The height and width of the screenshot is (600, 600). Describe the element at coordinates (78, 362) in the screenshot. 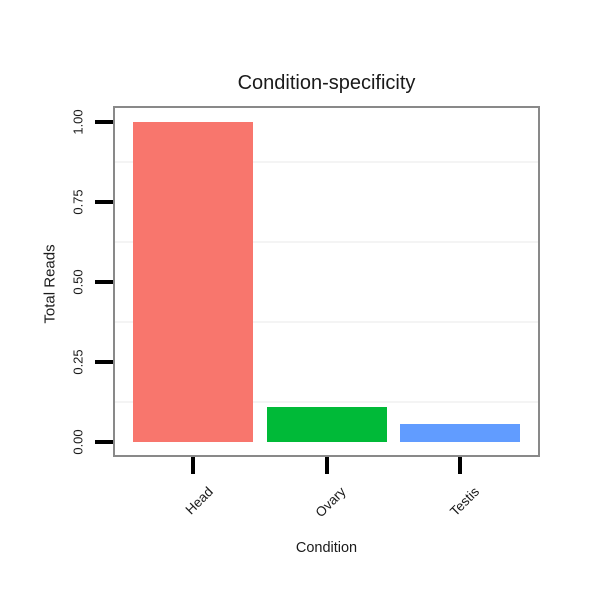

I see `y-axis-tick-label: 0.25` at that location.